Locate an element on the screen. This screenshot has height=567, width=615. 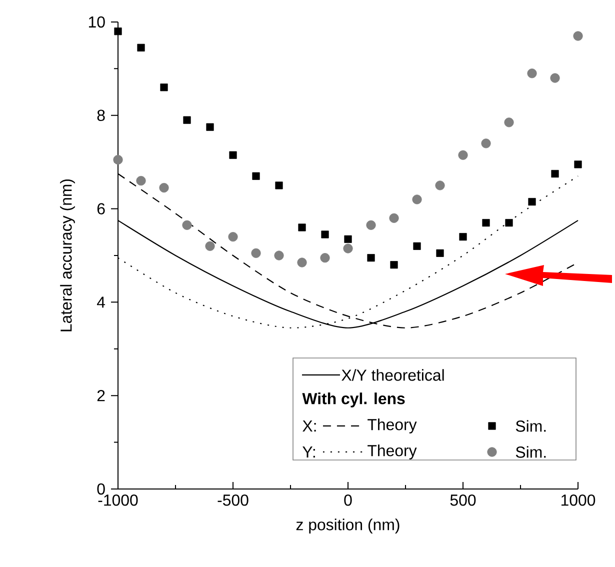
y-tick-label: 6 is located at coordinates (101, 208).